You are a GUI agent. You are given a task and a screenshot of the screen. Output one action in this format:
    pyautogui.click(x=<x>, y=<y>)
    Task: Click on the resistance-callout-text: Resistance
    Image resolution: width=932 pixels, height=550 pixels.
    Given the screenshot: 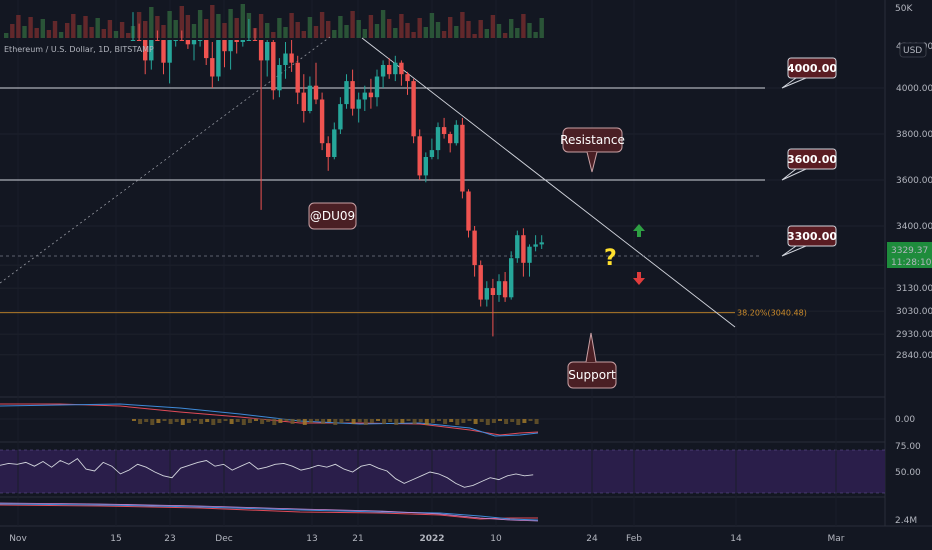 What is the action you would take?
    pyautogui.click(x=592, y=140)
    